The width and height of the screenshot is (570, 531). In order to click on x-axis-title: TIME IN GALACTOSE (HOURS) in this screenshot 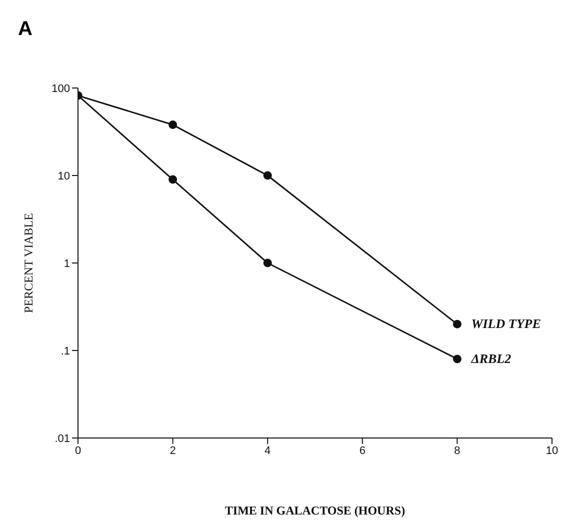, I will do `click(315, 511)`.